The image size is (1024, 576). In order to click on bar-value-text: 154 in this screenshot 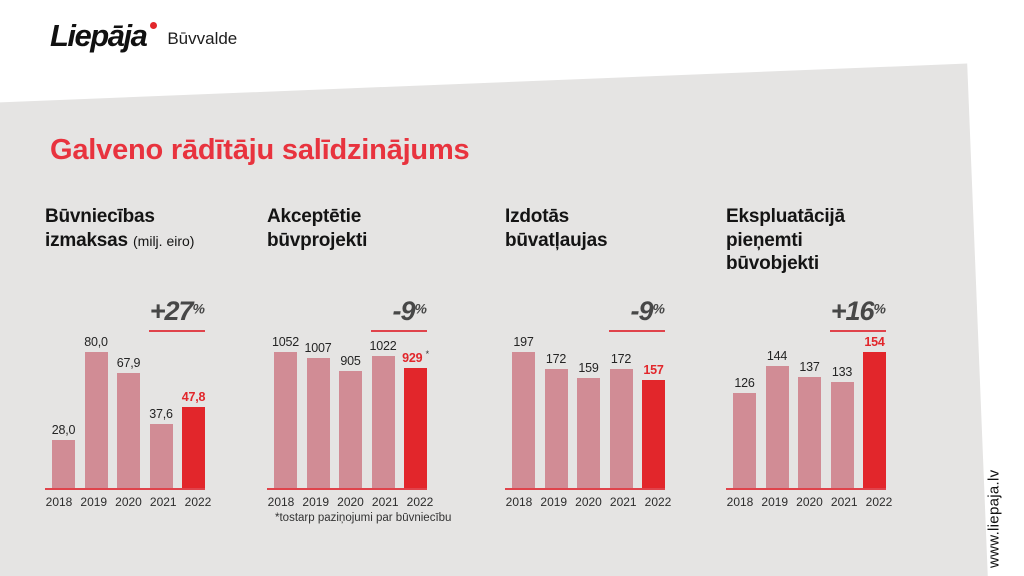, I will do `click(874, 342)`.